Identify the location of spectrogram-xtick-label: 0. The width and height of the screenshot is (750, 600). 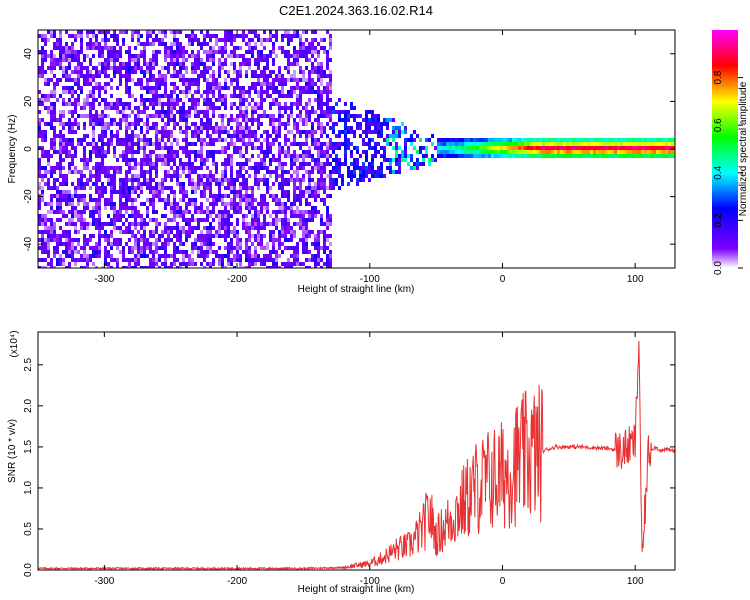
(503, 279).